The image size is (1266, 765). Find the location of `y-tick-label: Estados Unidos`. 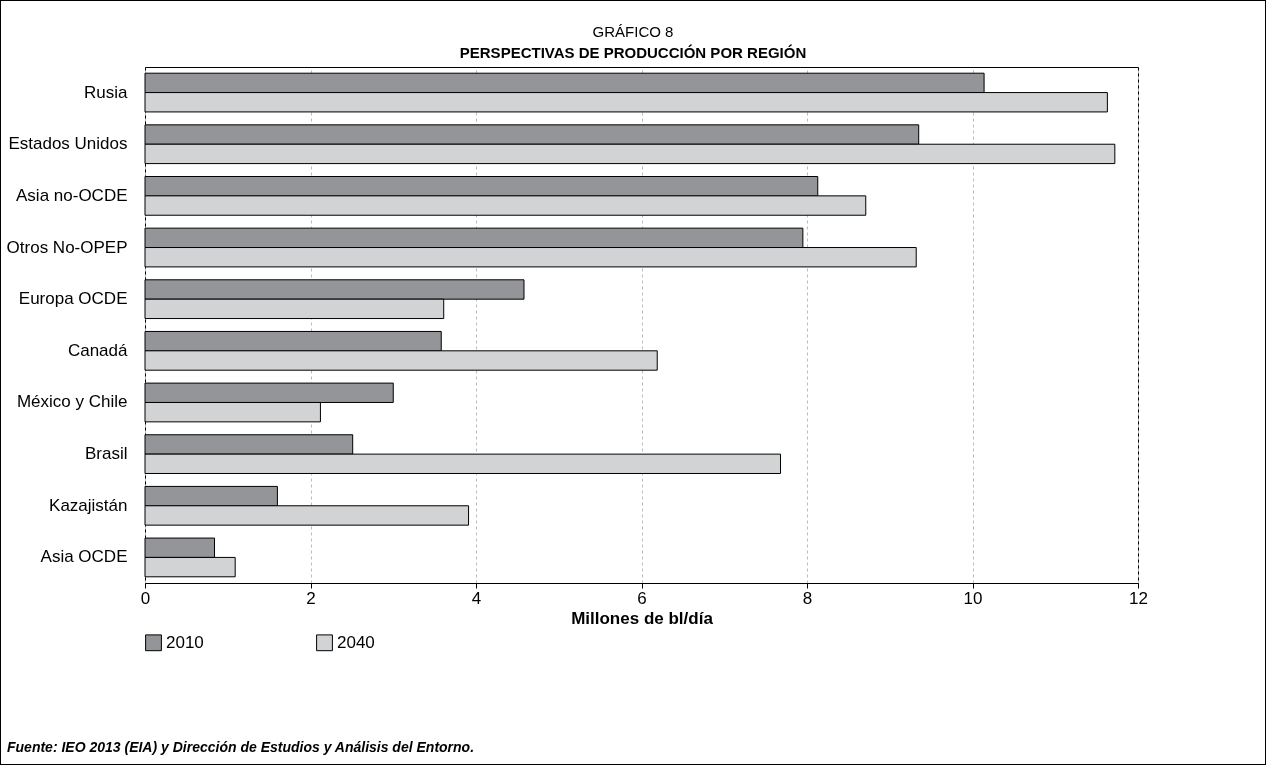

y-tick-label: Estados Unidos is located at coordinates (68, 144).